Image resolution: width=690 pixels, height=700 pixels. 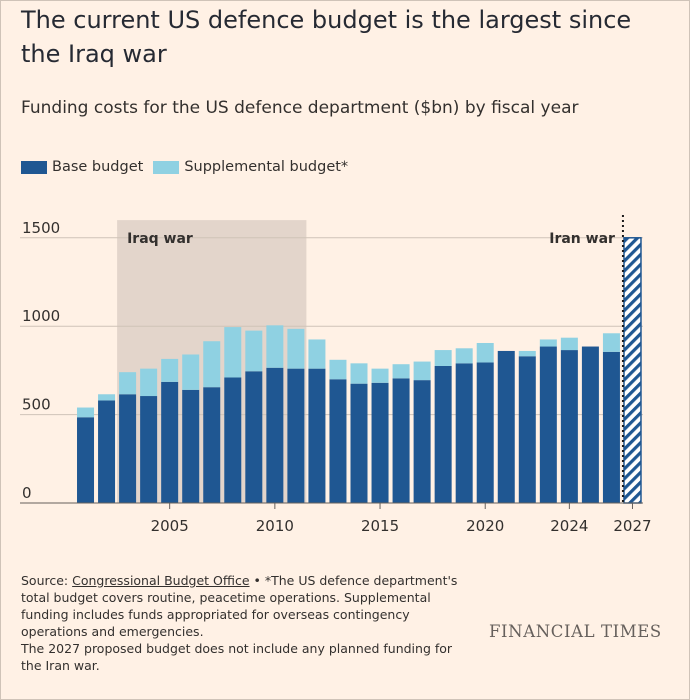 What do you see at coordinates (582, 239) in the screenshot?
I see `iran-war-label: Iran war` at bounding box center [582, 239].